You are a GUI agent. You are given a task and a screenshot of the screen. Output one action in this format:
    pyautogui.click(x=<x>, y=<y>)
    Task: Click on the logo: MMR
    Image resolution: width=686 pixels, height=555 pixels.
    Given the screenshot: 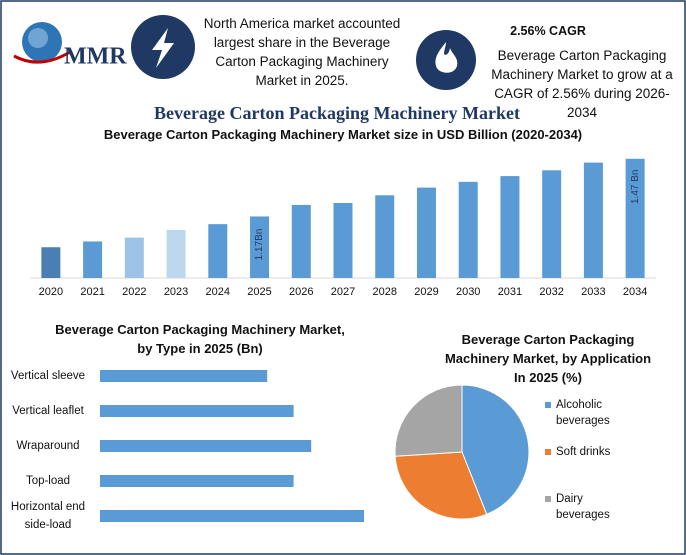 What is the action you would take?
    pyautogui.click(x=70, y=46)
    